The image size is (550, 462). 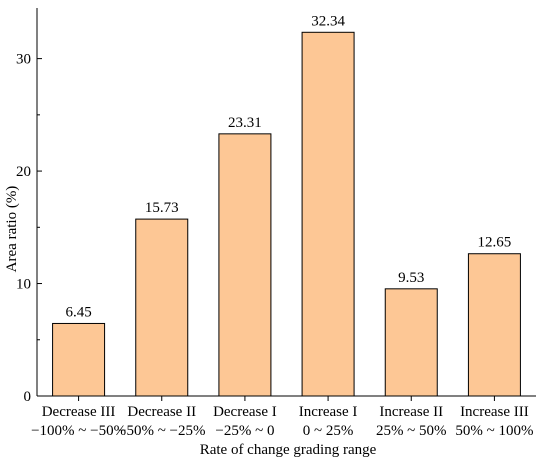 I want to click on data-label: 6.45, so click(x=78, y=312).